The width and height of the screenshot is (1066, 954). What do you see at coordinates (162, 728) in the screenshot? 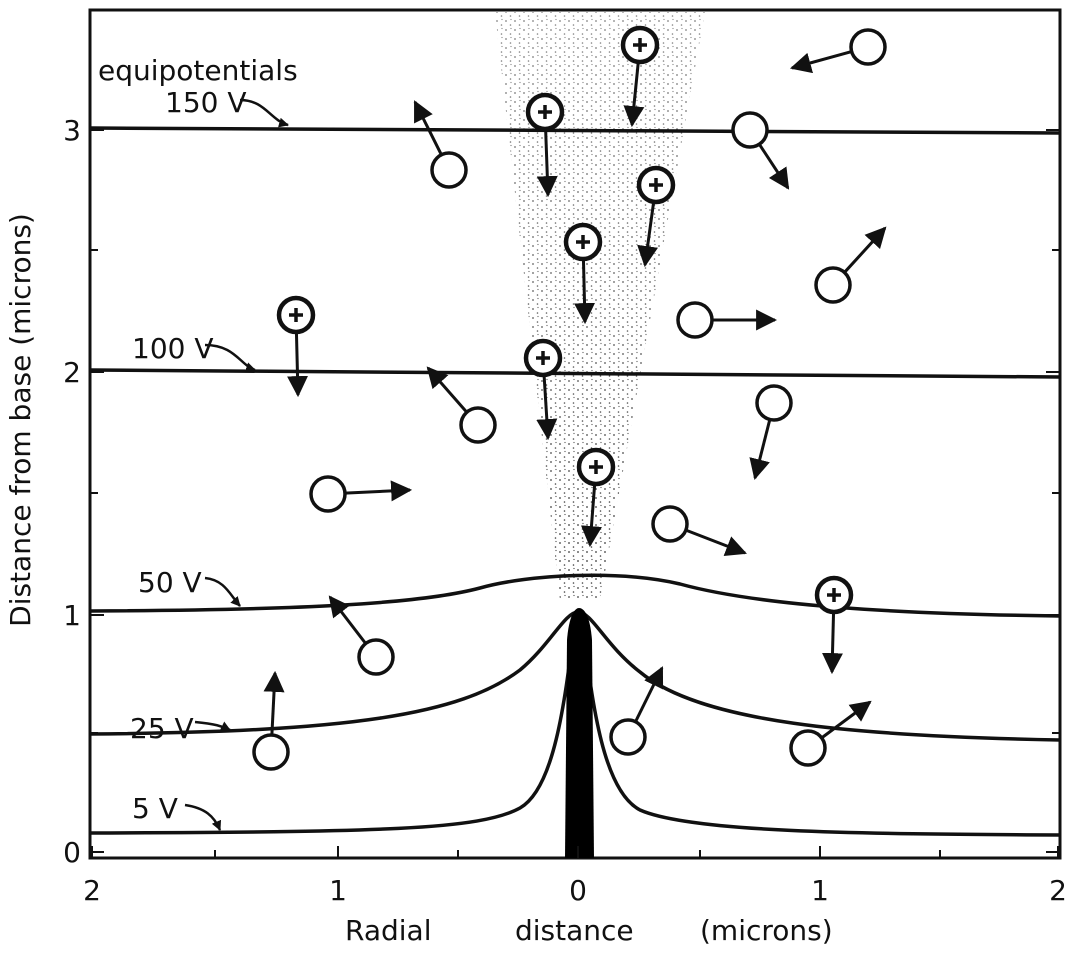
I see `equipotential-label: 25 V` at bounding box center [162, 728].